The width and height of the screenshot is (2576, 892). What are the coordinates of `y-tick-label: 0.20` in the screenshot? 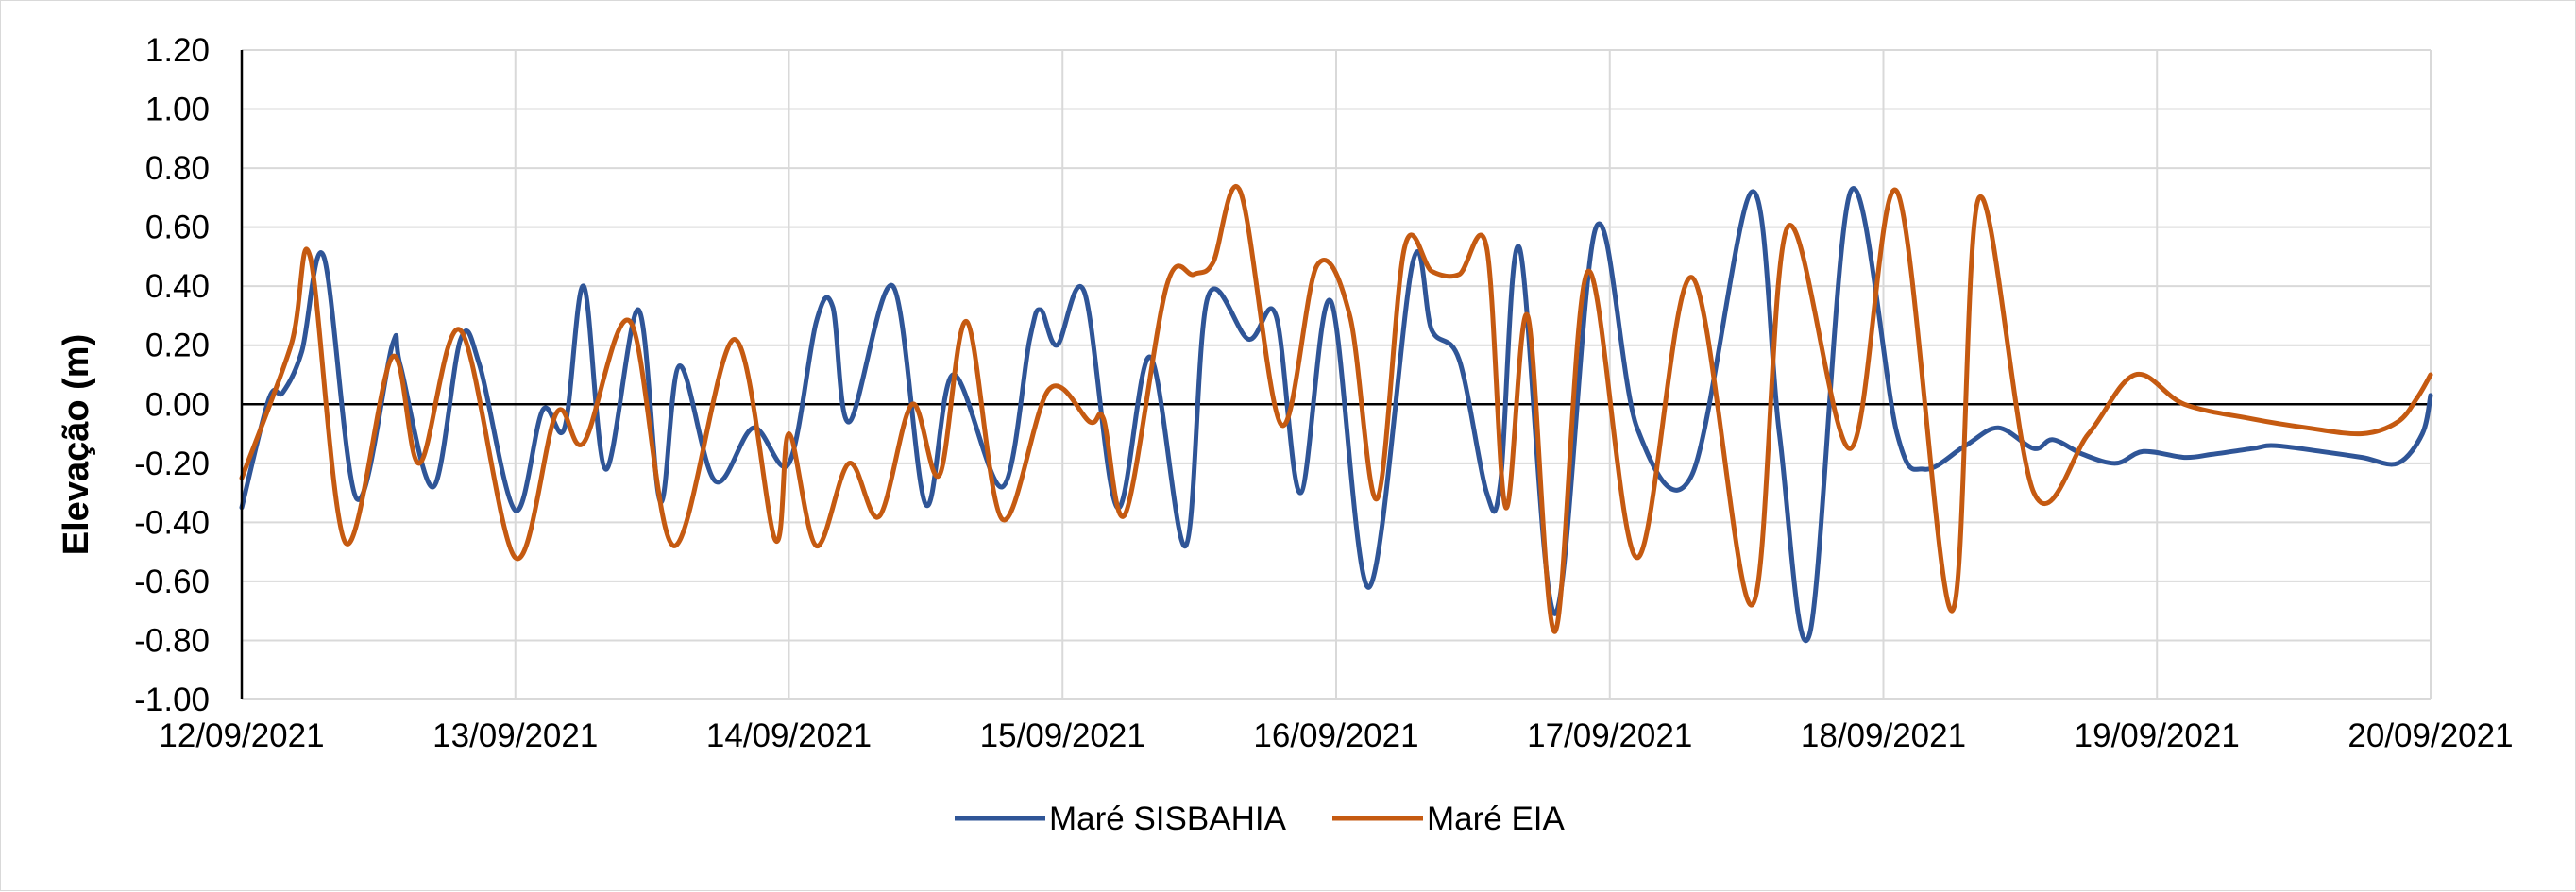 It's located at (177, 346).